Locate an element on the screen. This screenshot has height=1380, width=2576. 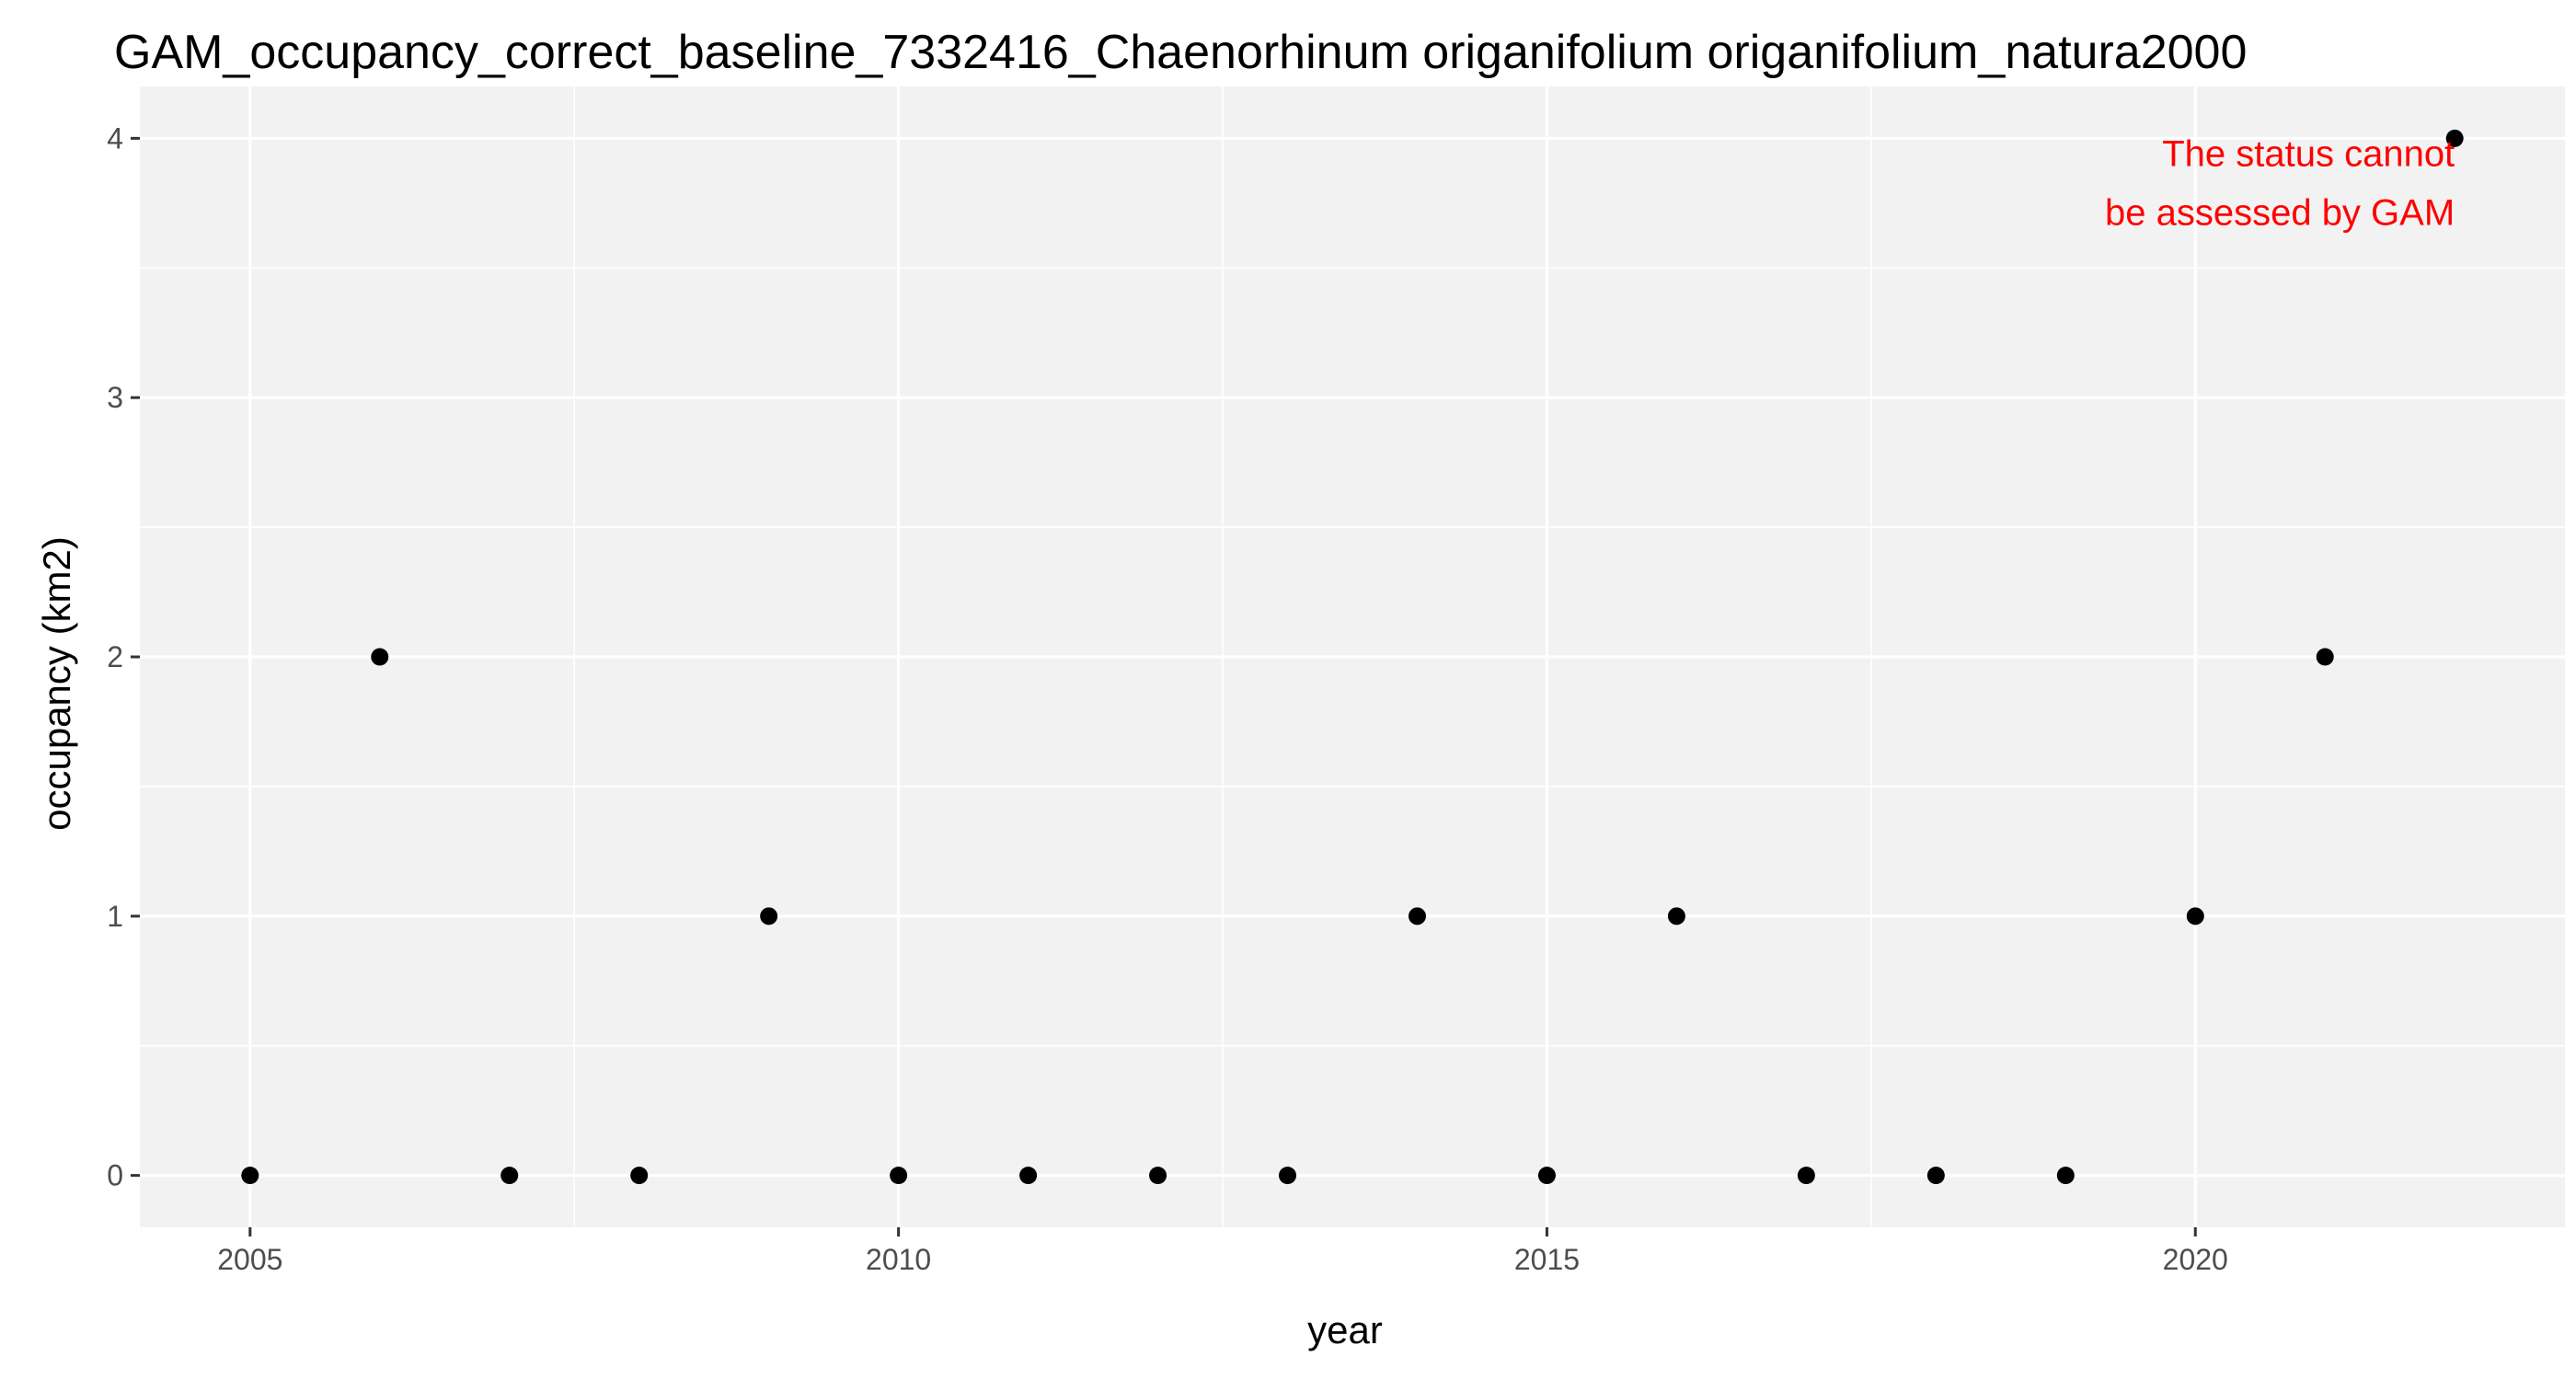
y-axis-title: occupancy (km2) is located at coordinates (56, 683).